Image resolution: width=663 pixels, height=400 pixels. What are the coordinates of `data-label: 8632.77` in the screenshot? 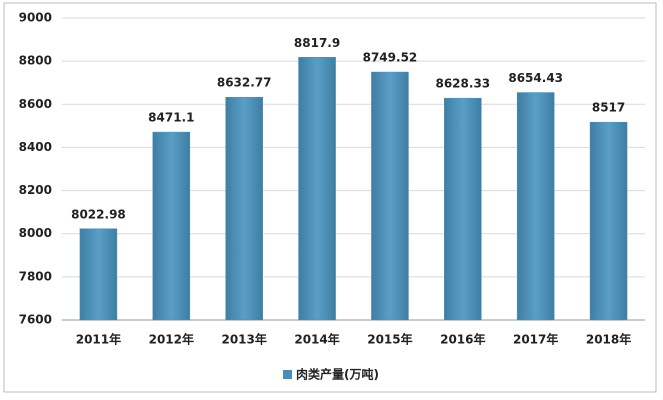 It's located at (244, 83).